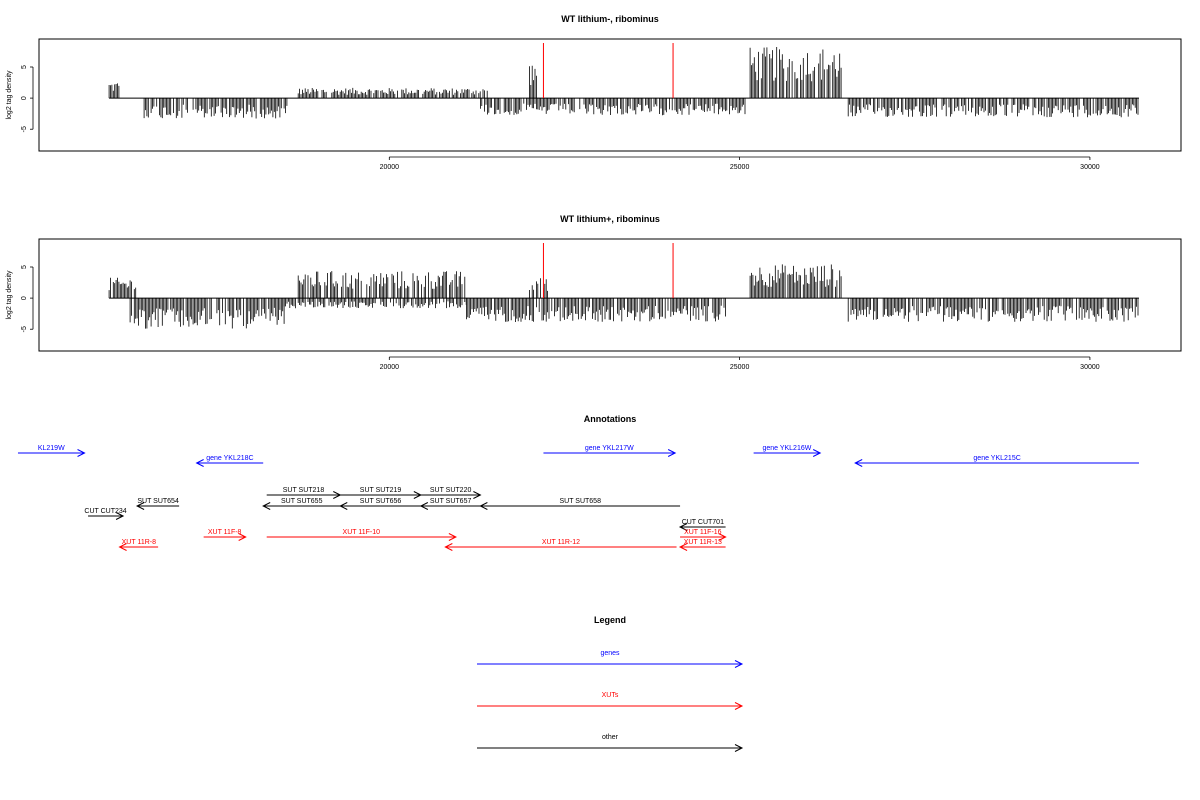 This screenshot has width=1200, height=800. I want to click on feature-label: XUT 11F-10, so click(362, 532).